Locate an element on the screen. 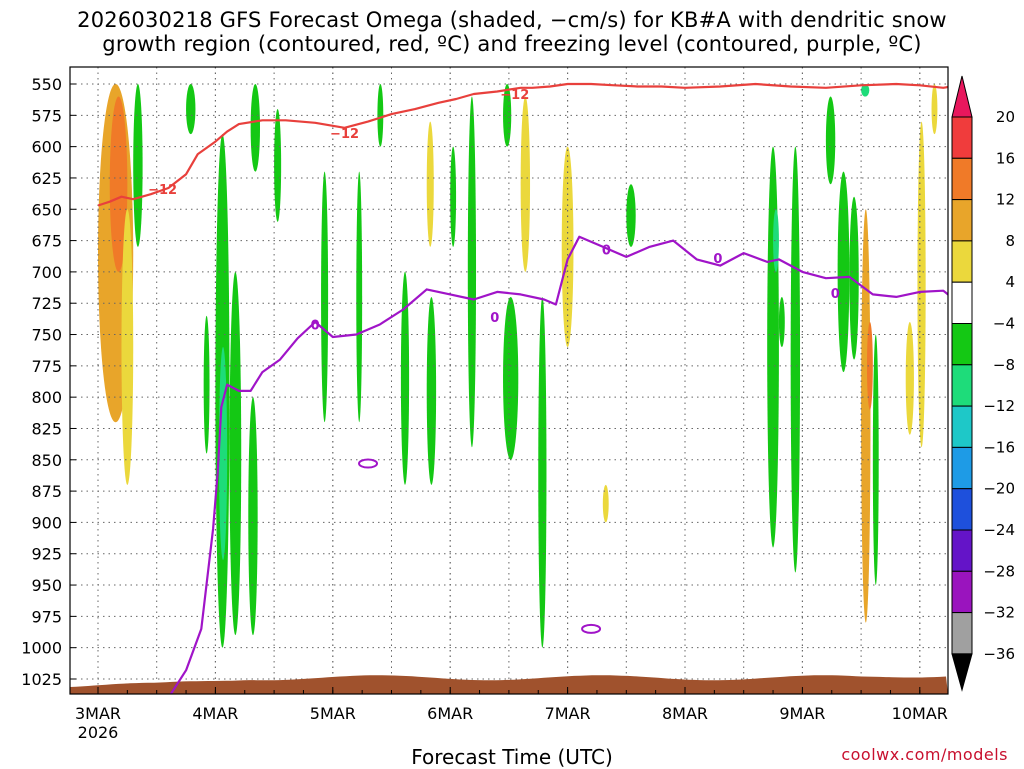 The height and width of the screenshot is (769, 1024). y-tick-label: 550 is located at coordinates (46, 84).